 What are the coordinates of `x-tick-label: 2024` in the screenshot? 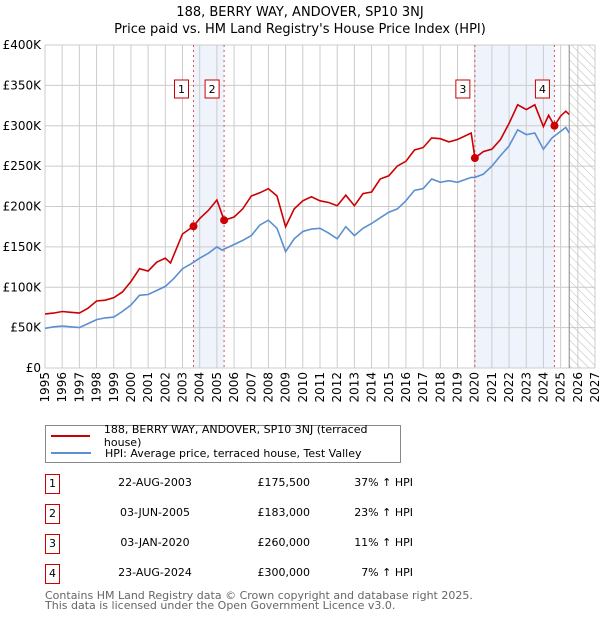 It's located at (543, 387).